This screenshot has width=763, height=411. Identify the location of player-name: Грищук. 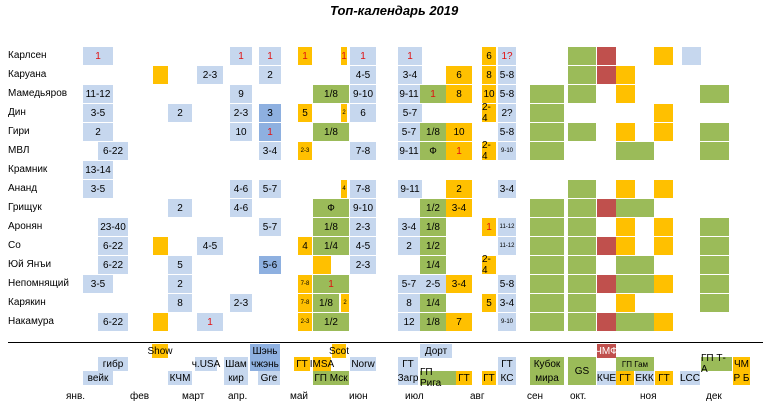
(25, 207).